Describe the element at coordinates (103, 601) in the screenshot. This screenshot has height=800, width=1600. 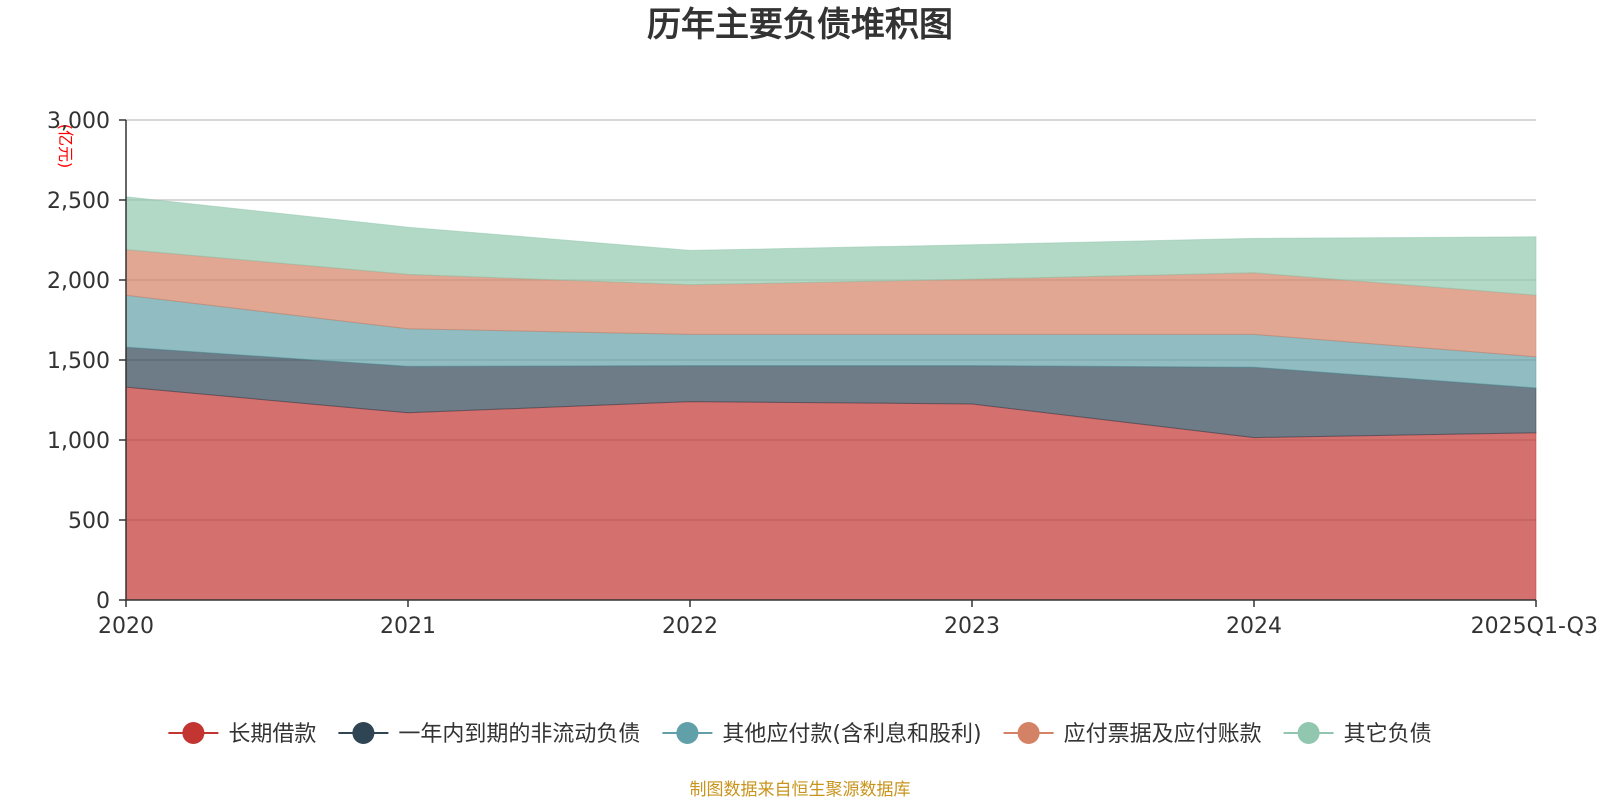
I see `y-tick-label: 0` at that location.